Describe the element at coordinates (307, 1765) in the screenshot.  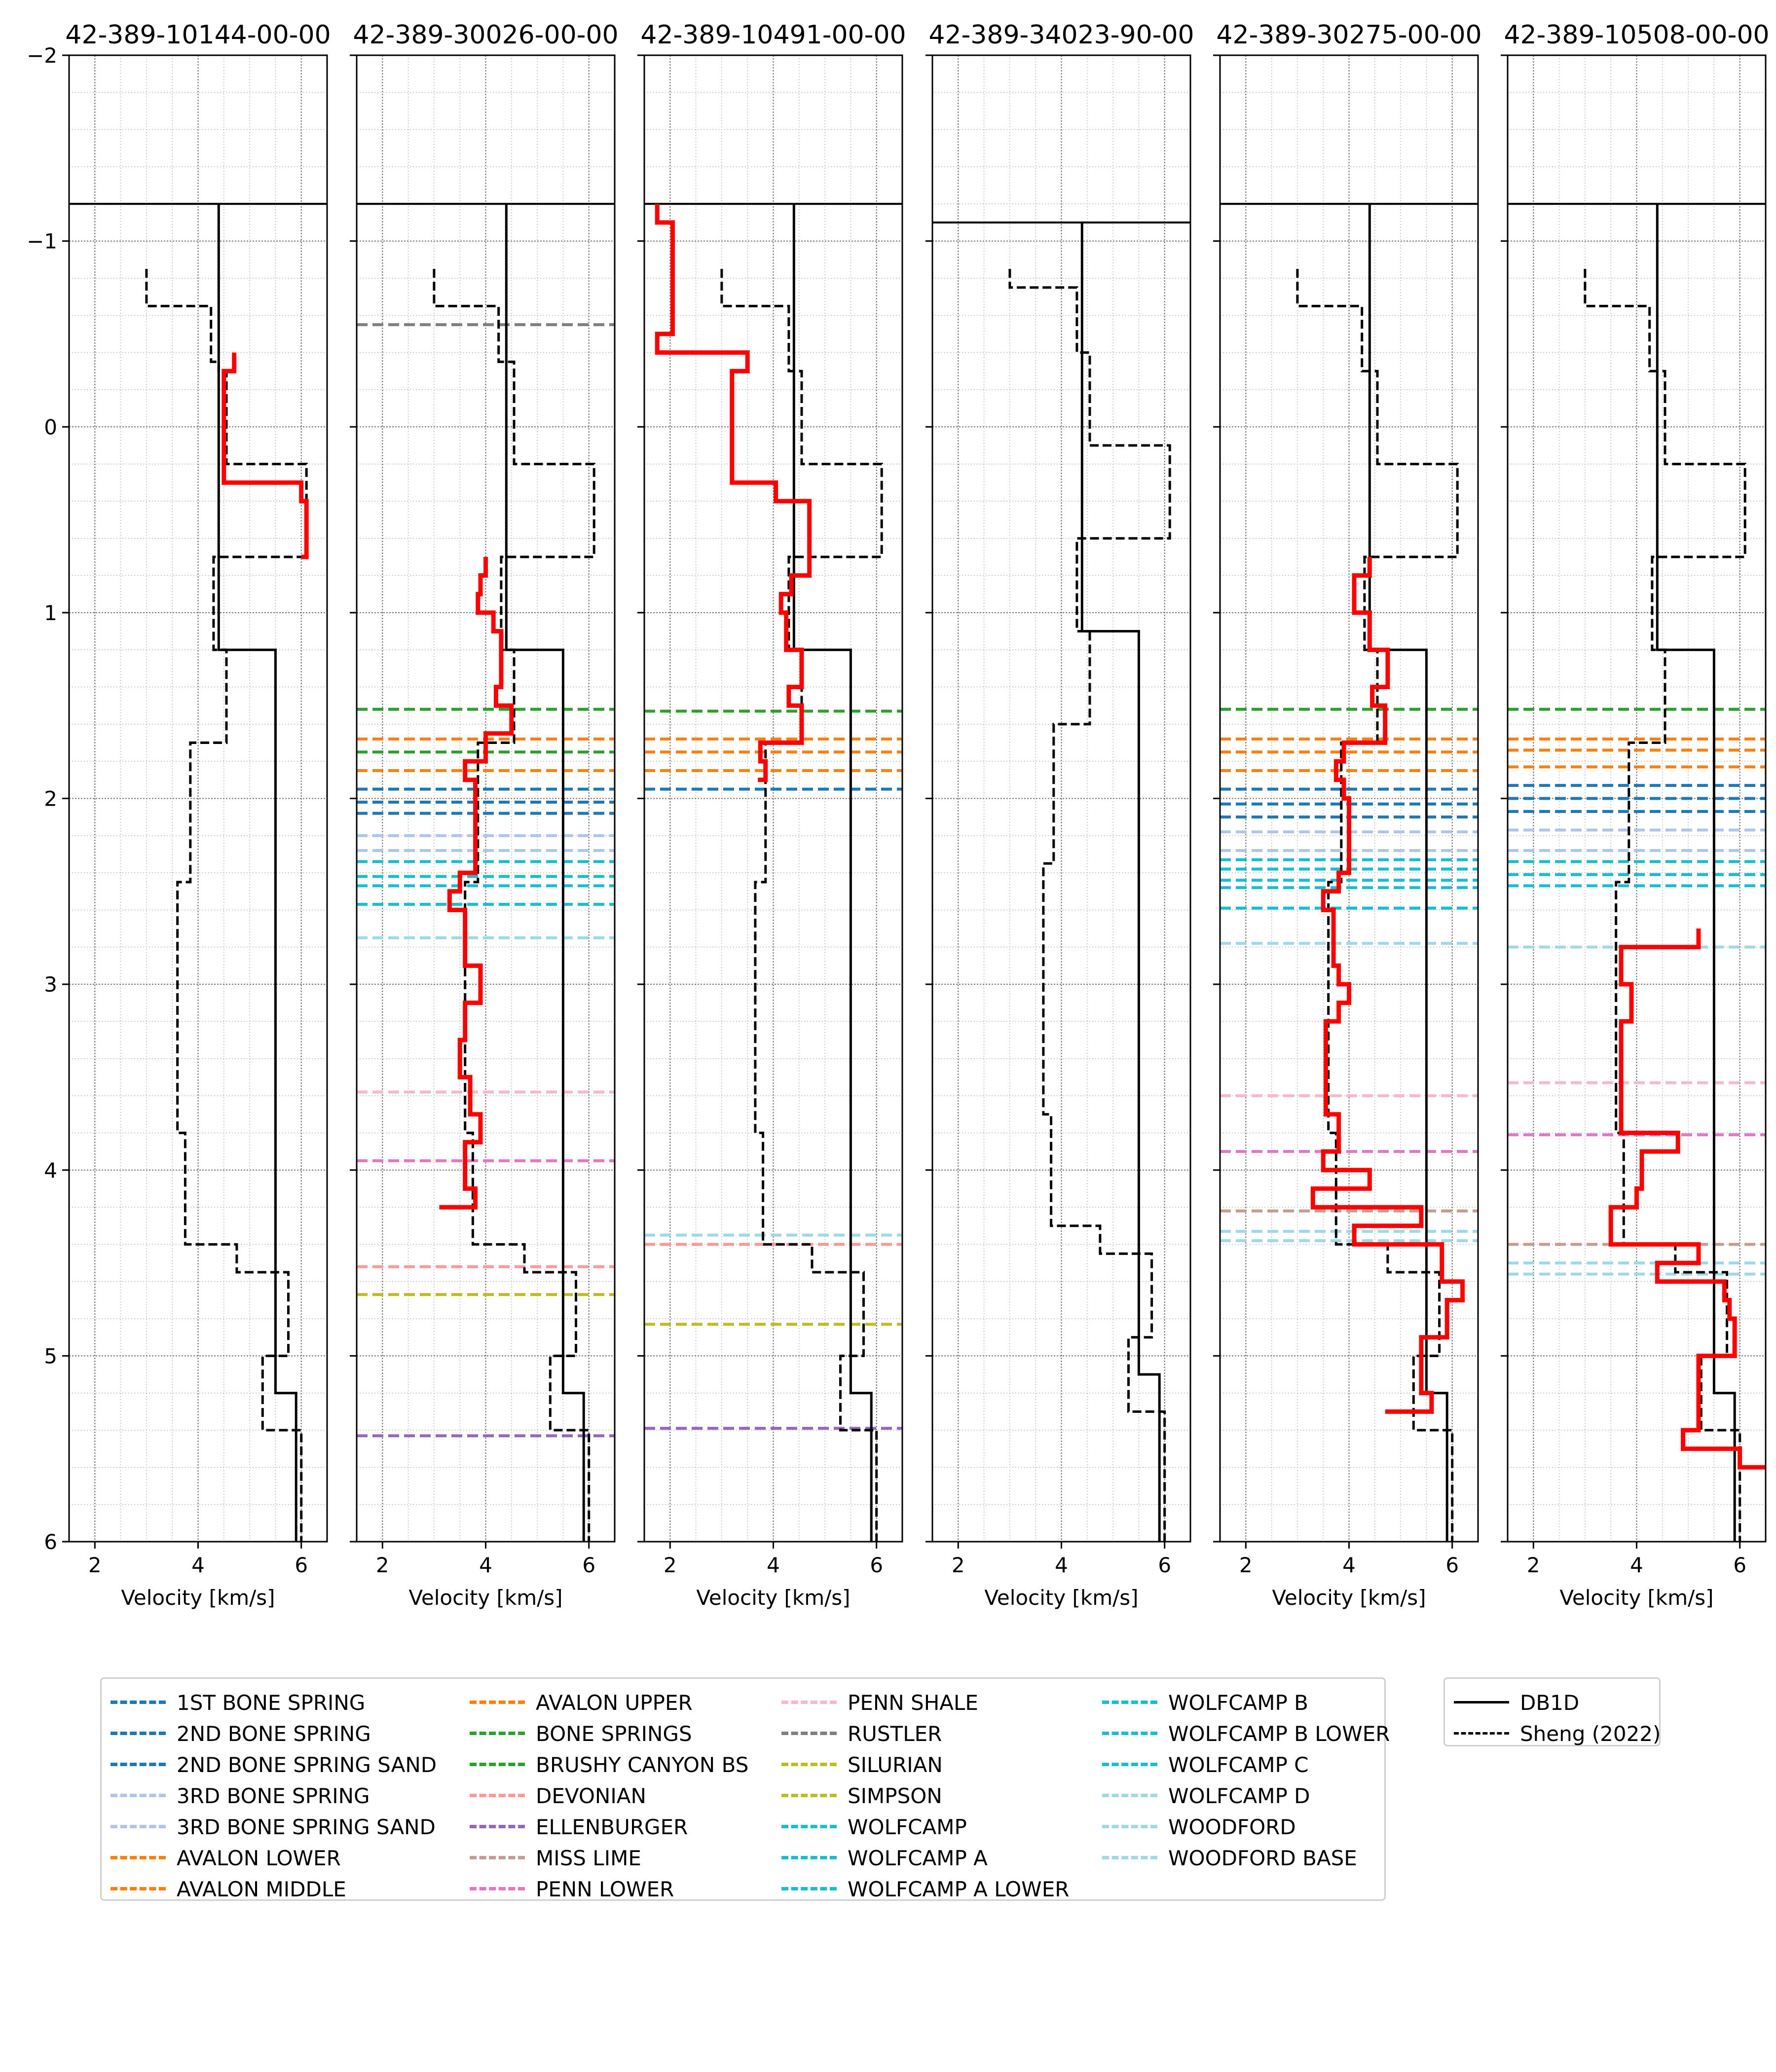
I see `legend-label: 2ND BONE SPRING SAND` at that location.